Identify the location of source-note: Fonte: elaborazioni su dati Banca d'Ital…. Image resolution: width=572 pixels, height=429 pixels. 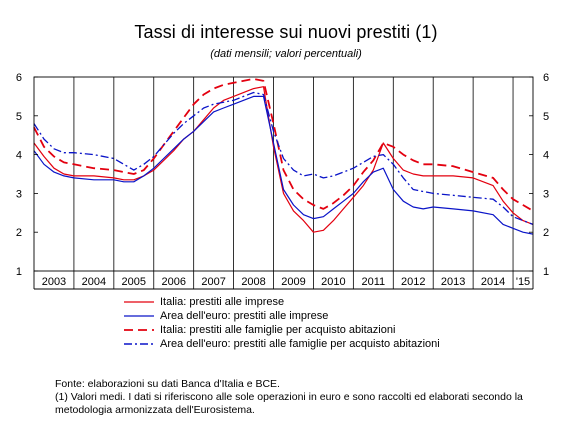
(167, 384).